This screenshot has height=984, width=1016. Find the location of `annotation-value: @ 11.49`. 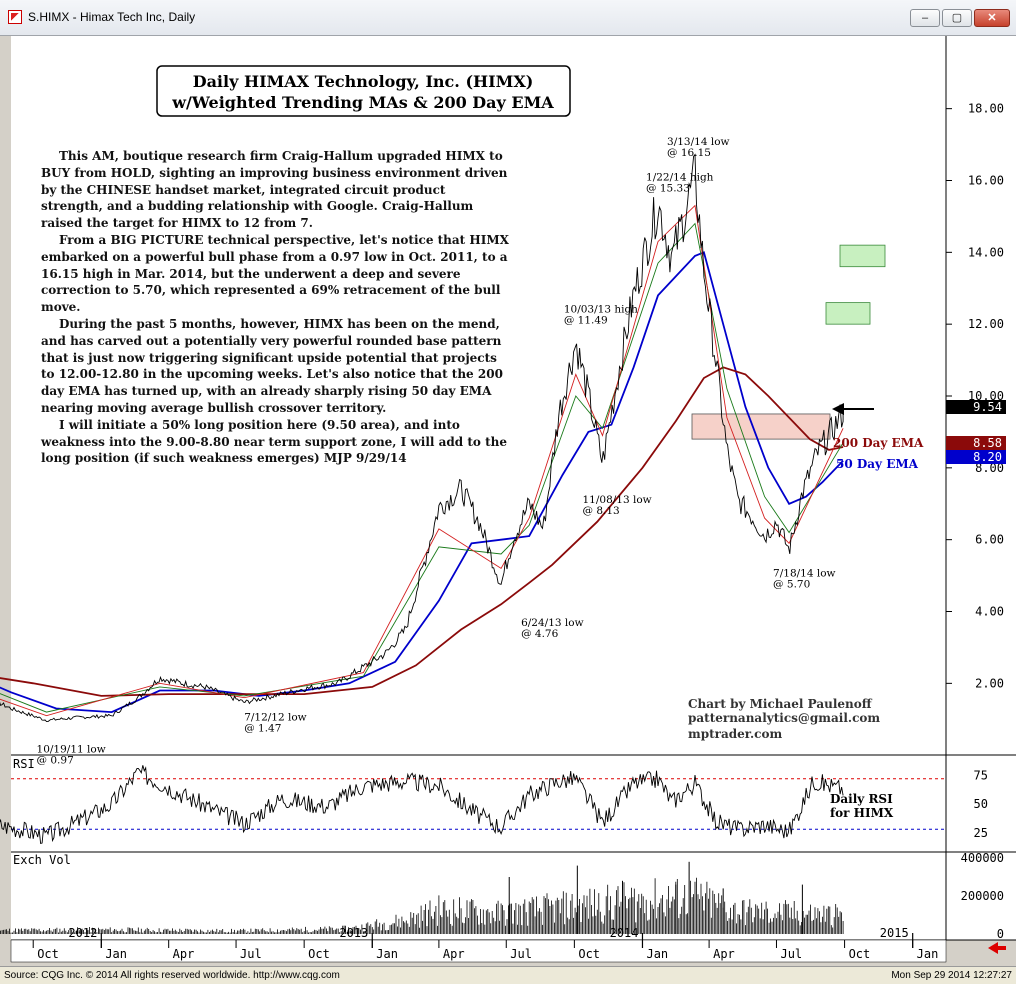

annotation-value: @ 11.49 is located at coordinates (586, 320).